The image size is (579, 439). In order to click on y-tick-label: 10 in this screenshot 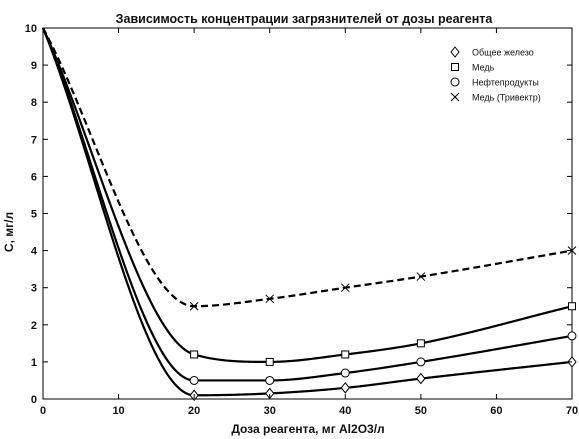, I will do `click(31, 29)`.